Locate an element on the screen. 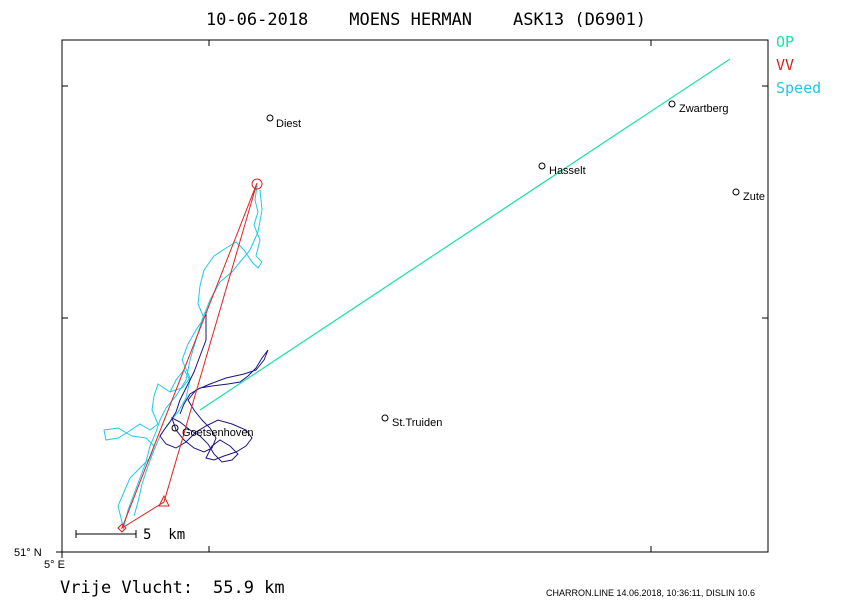  city-hasselt: Hasselt is located at coordinates (562, 169).